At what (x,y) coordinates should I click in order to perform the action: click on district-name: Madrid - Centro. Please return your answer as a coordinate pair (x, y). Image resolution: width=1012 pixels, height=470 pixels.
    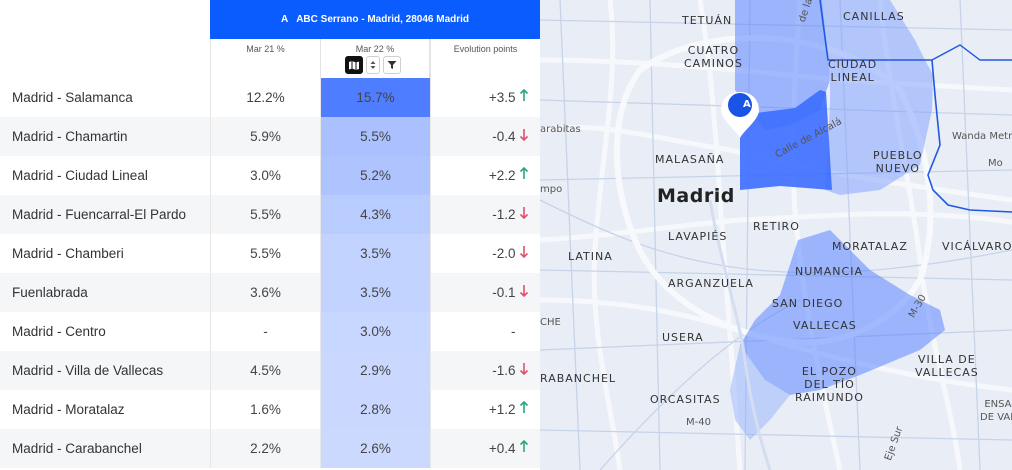
    Looking at the image, I should click on (59, 331).